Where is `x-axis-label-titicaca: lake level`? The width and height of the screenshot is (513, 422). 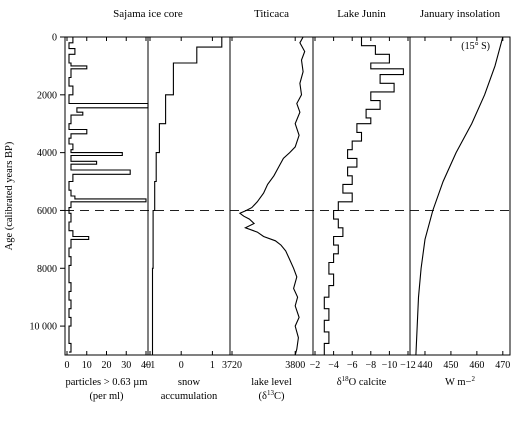 x-axis-label-titicaca: lake level is located at coordinates (271, 382).